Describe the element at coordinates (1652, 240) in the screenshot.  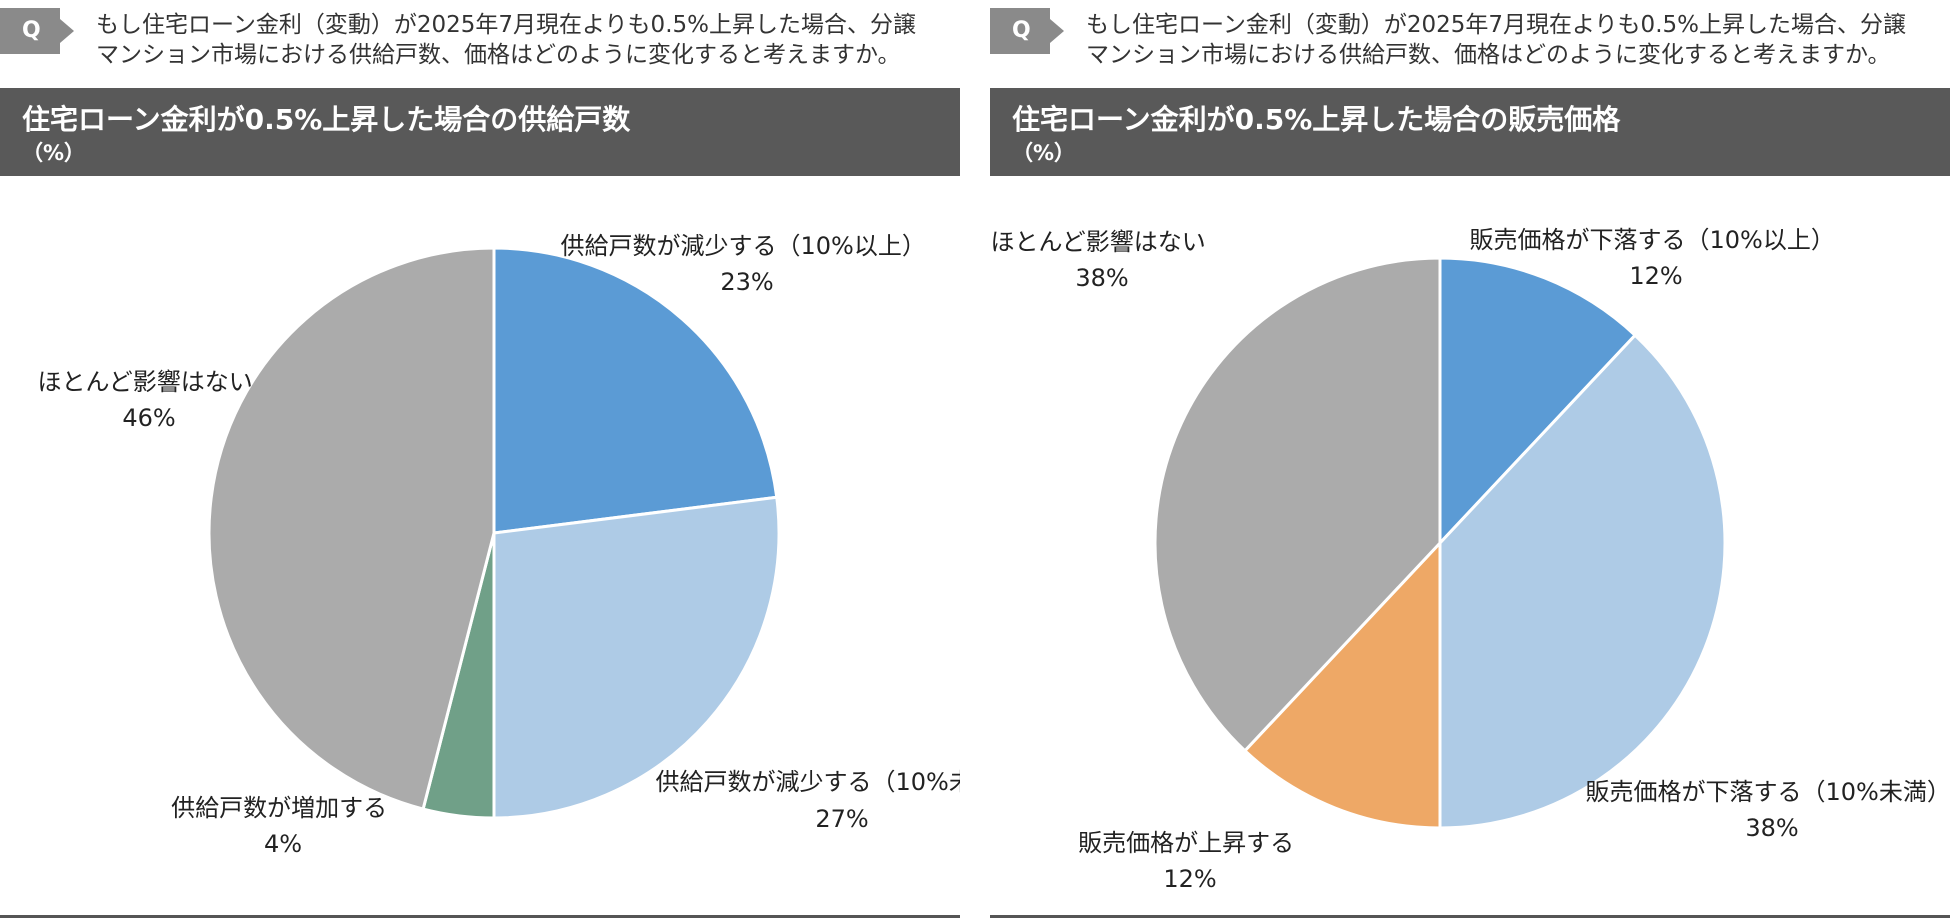
I see `slice-label: 販売価格が下落する（10%以上）` at that location.